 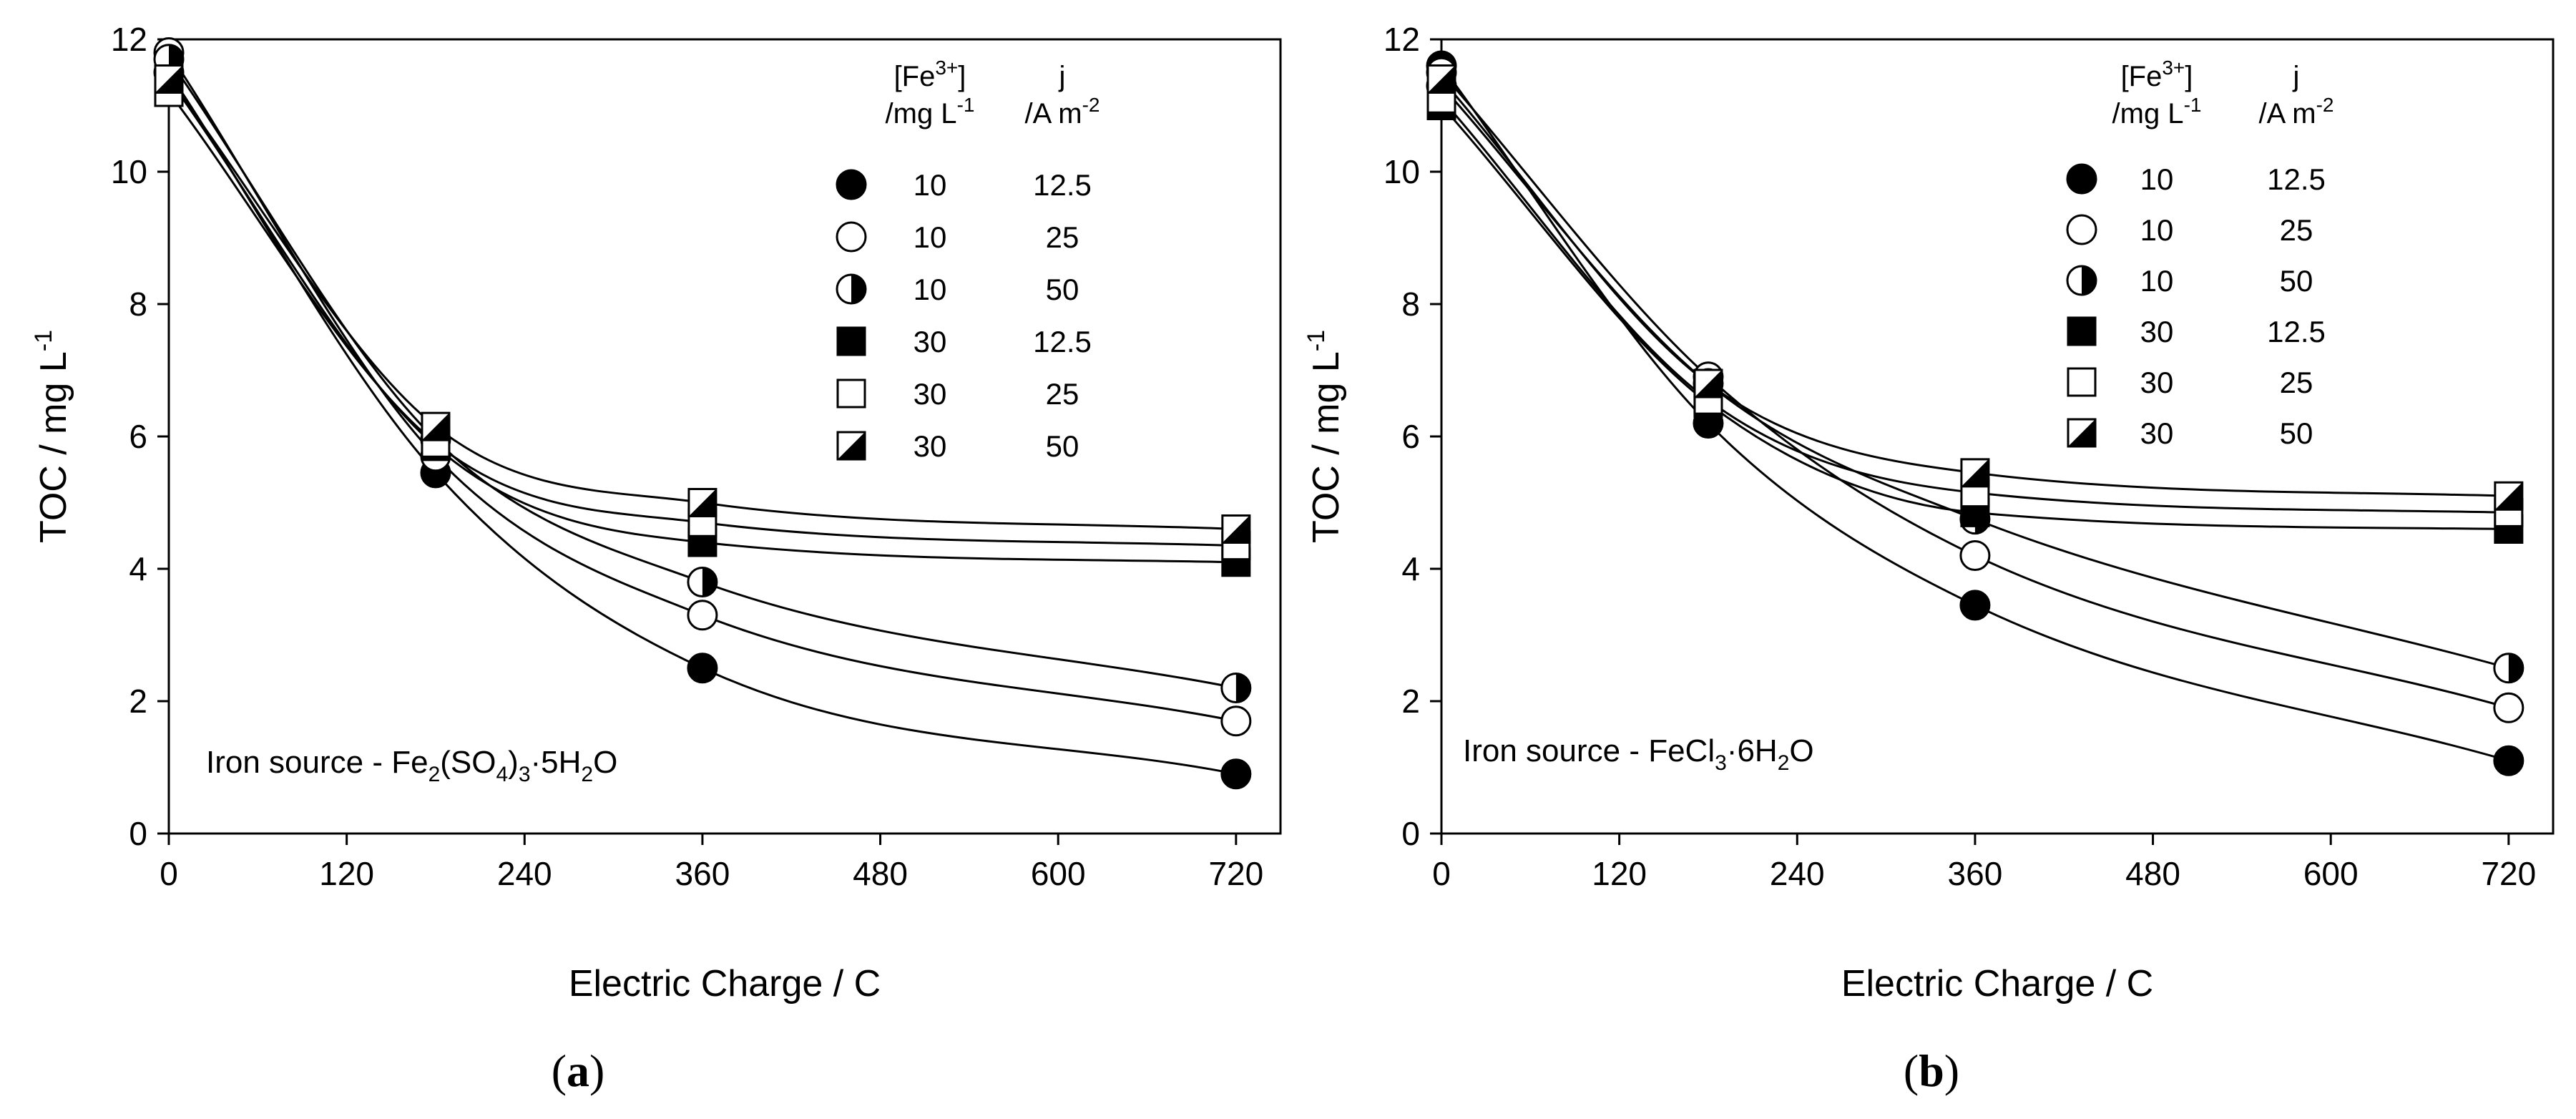 I want to click on panel-caption-b: (b), so click(x=1931, y=1070).